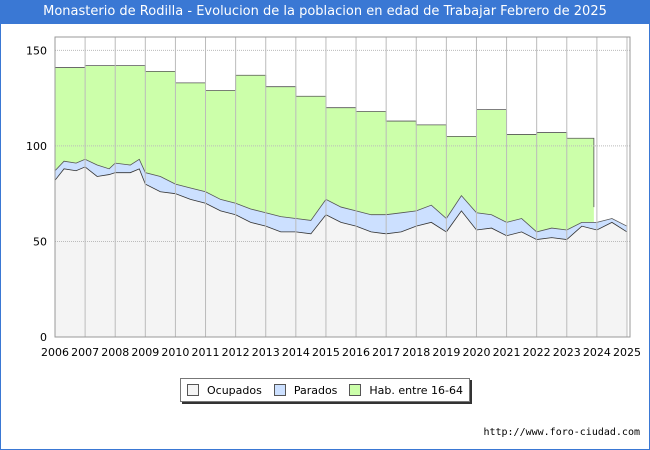 This screenshot has height=450, width=650. What do you see at coordinates (416, 352) in the screenshot?
I see `x-tick-label-12: 2018` at bounding box center [416, 352].